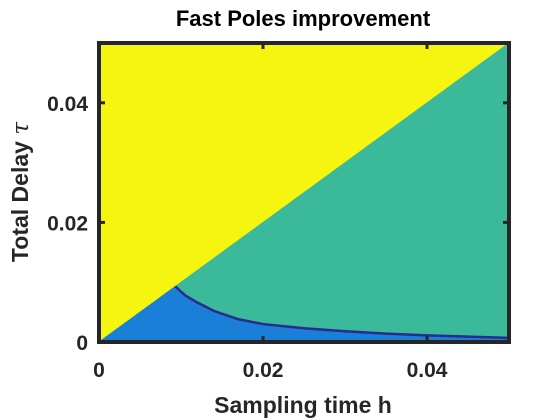 This screenshot has height=420, width=560. What do you see at coordinates (427, 370) in the screenshot?
I see `x-tick-label: 0.04` at bounding box center [427, 370].